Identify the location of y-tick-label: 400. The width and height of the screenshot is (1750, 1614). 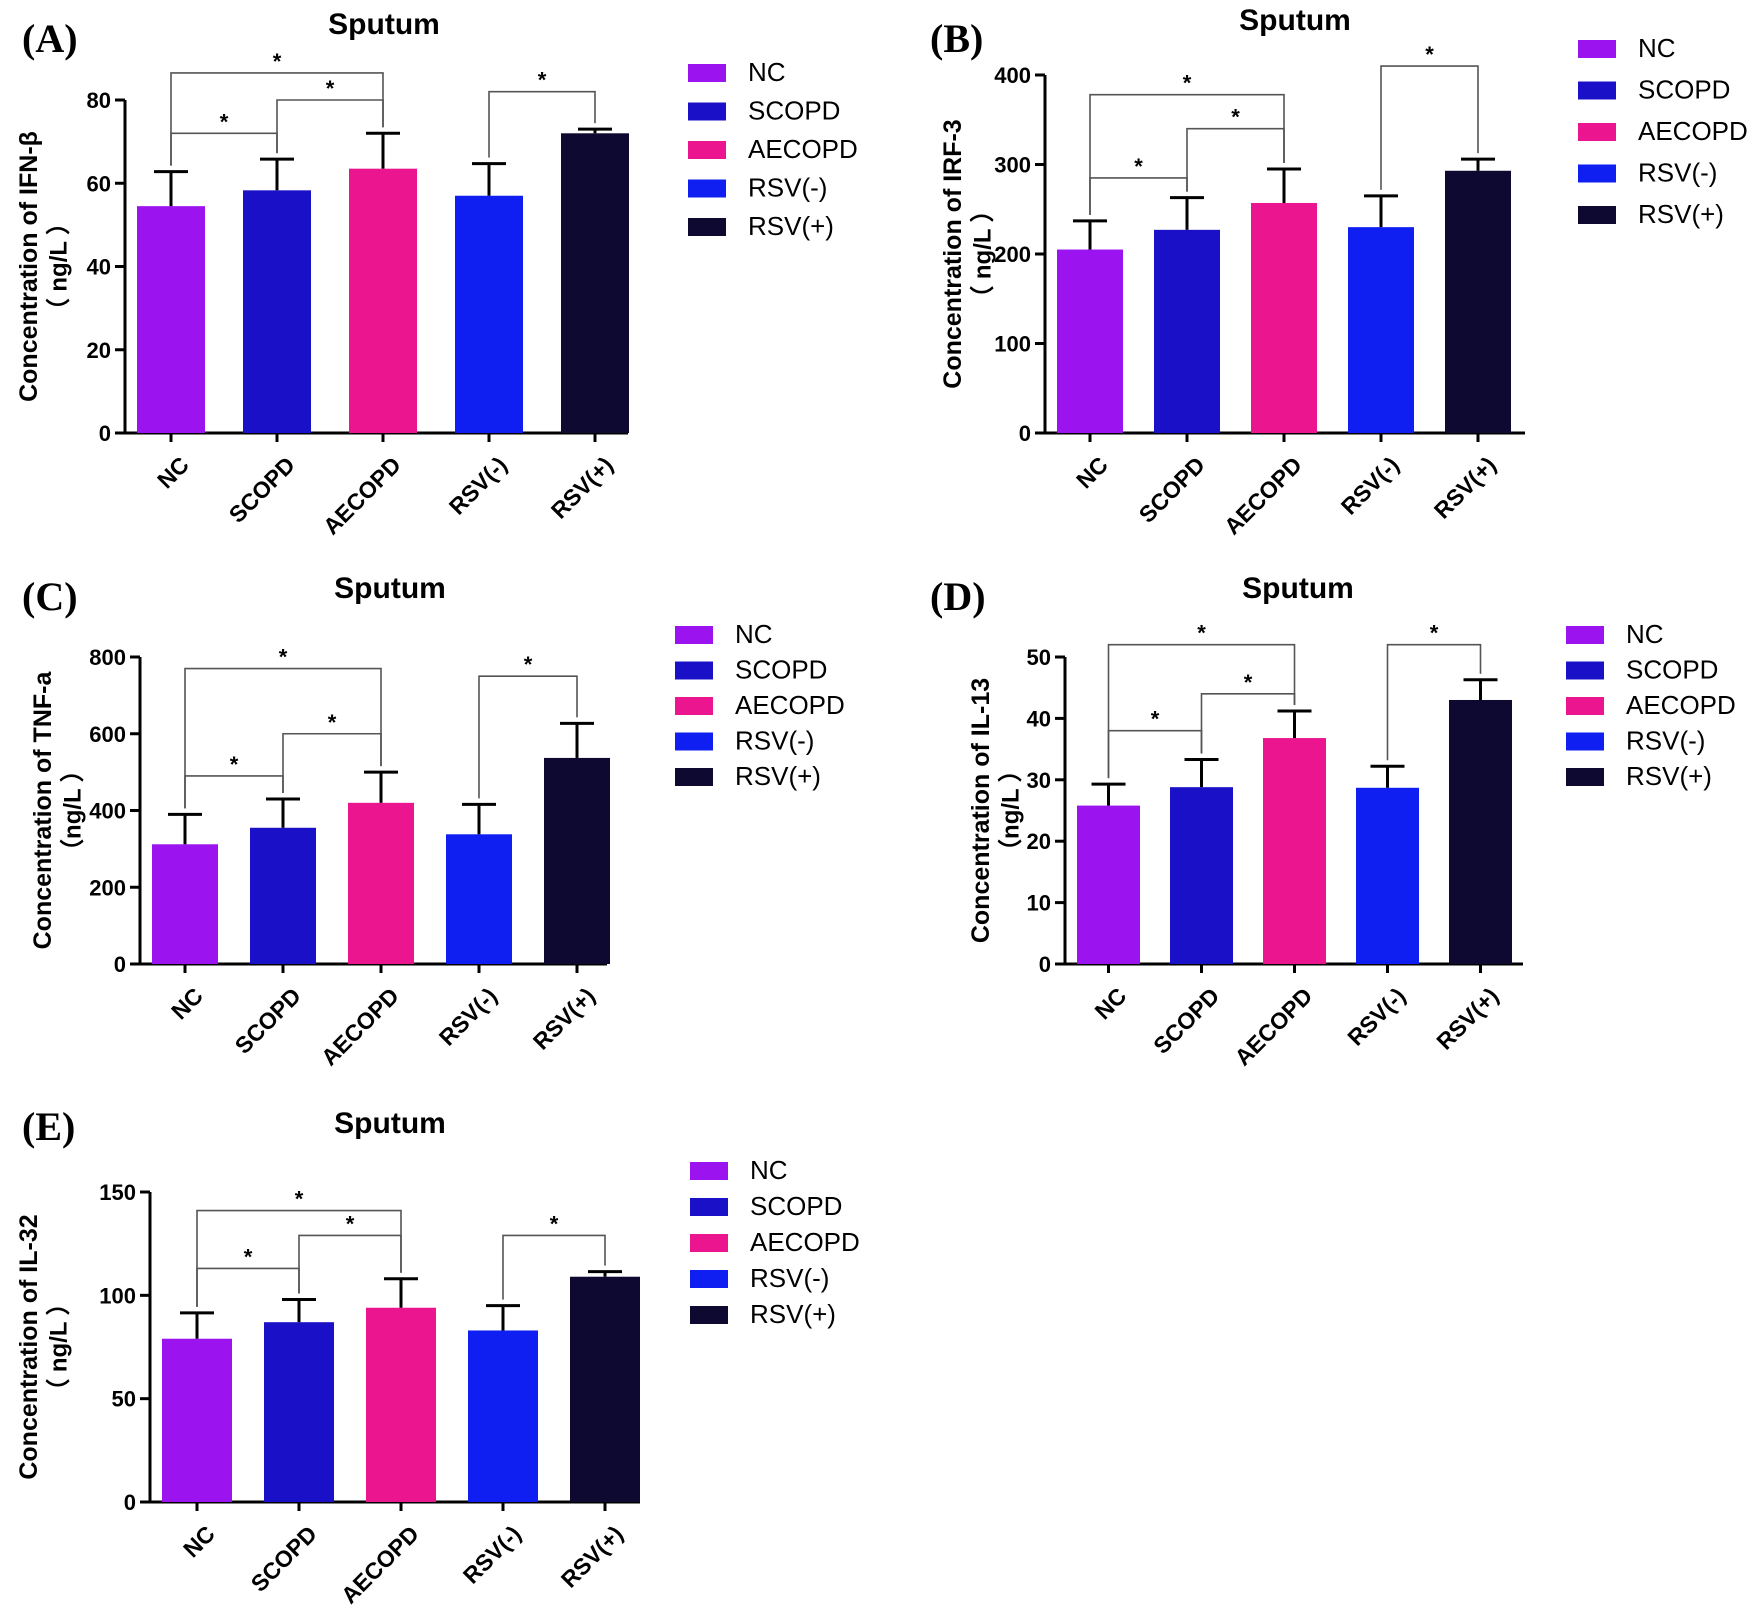
(1012, 75).